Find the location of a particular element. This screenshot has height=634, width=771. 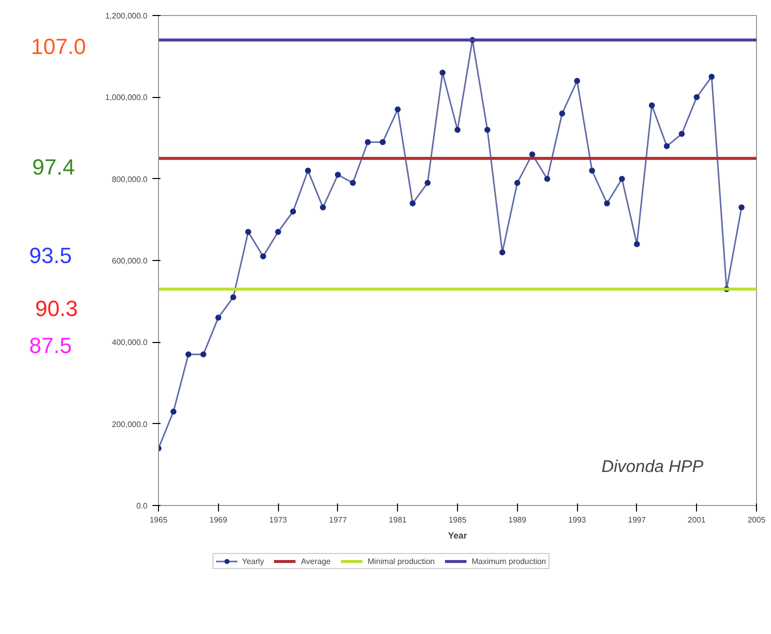

y-tick-label: 800,000.0 is located at coordinates (130, 179).